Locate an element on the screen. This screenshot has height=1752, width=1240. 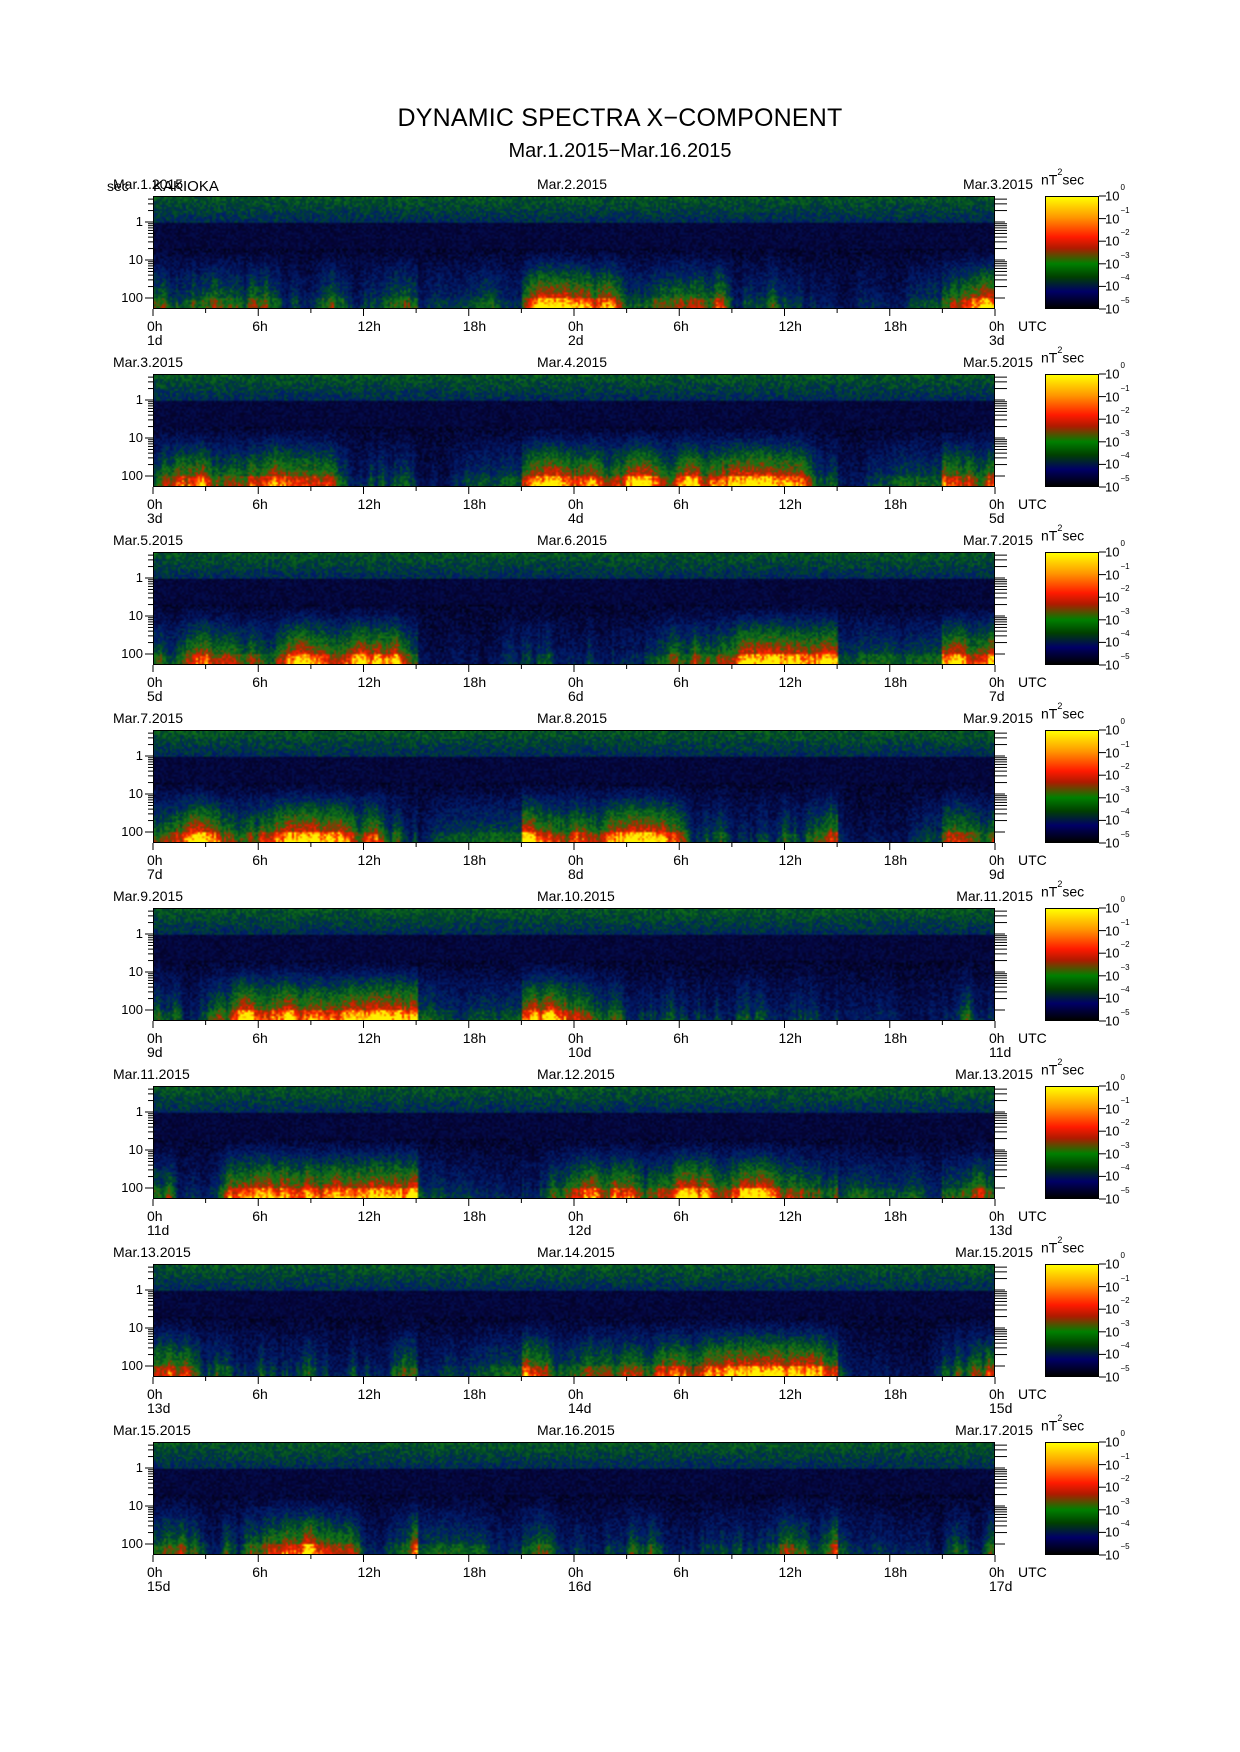
panel-start-date: Mar.13.2015 is located at coordinates (152, 1252).